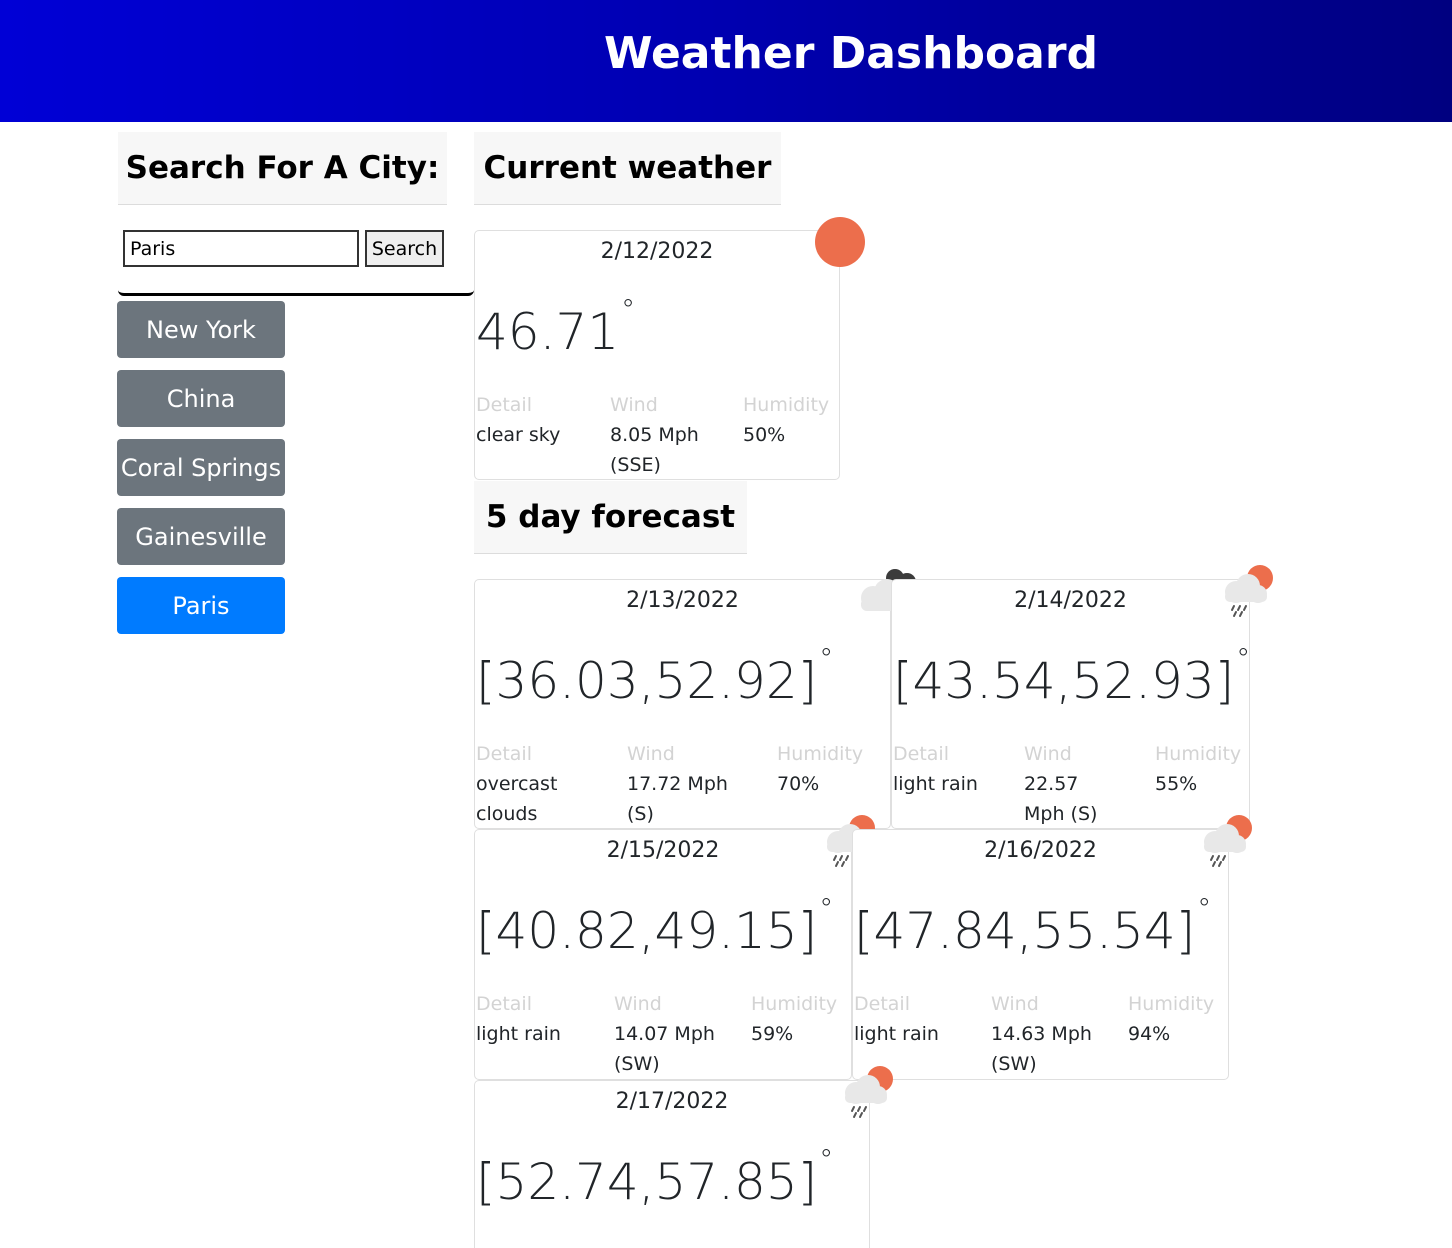 The height and width of the screenshot is (1248, 1452). I want to click on forecast-wind: 22.57 Mph (S), so click(1060, 799).